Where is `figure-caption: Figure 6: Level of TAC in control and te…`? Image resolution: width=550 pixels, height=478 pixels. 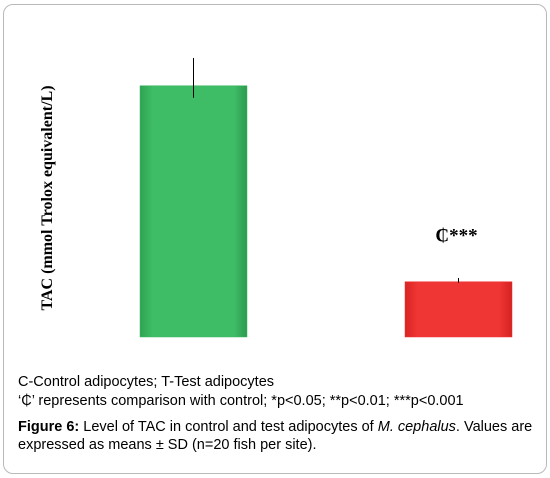 figure-caption: Figure 6: Level of TAC in control and te… is located at coordinates (278, 436).